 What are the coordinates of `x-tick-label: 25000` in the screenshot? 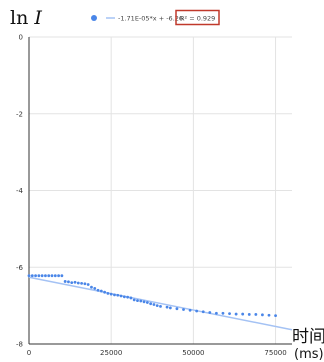 It's located at (111, 353).